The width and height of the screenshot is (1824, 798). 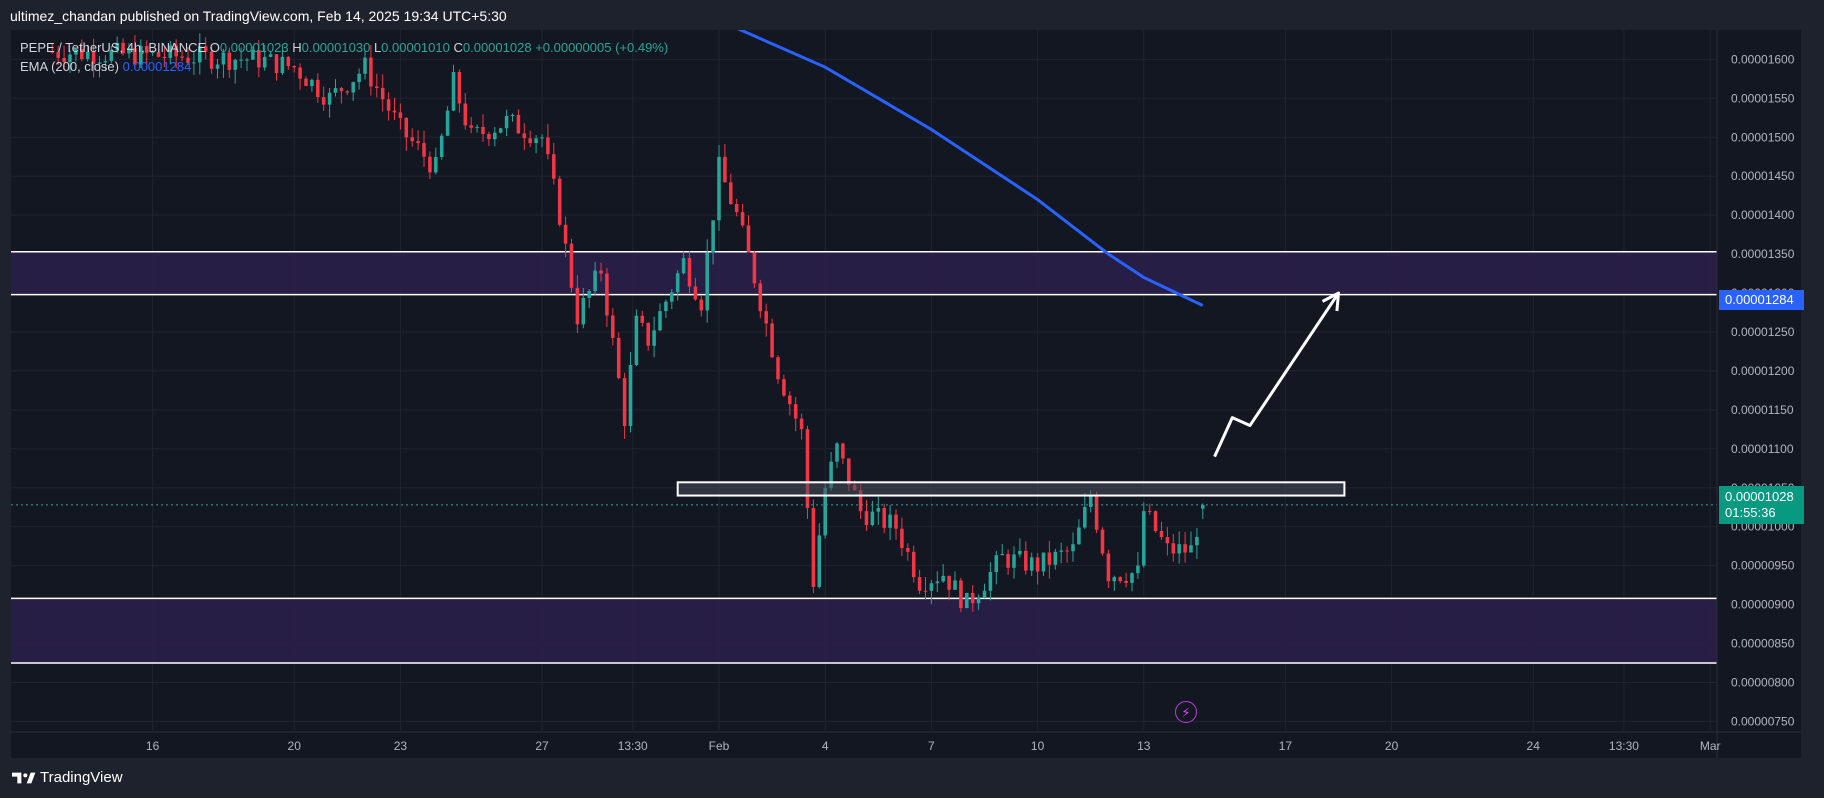 I want to click on x-tick-label: 13:30, so click(x=633, y=746).